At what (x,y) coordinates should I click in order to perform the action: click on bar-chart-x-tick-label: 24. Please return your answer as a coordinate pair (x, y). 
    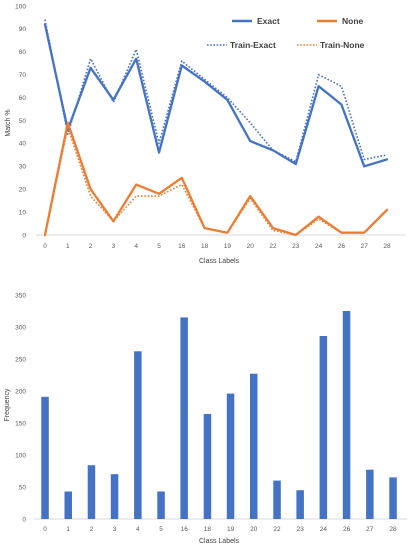
    Looking at the image, I should click on (324, 529).